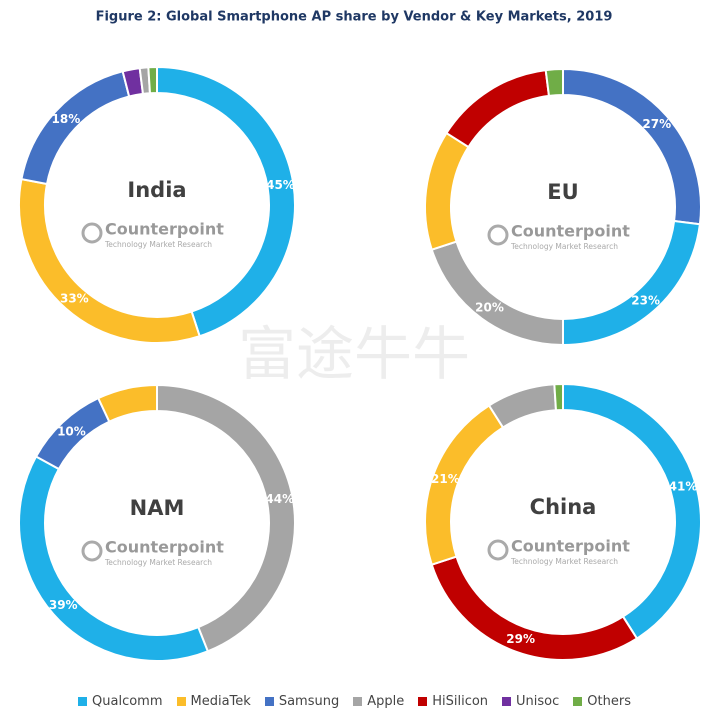 This screenshot has width=709, height=718. What do you see at coordinates (609, 701) in the screenshot?
I see `legend-label: Others` at bounding box center [609, 701].